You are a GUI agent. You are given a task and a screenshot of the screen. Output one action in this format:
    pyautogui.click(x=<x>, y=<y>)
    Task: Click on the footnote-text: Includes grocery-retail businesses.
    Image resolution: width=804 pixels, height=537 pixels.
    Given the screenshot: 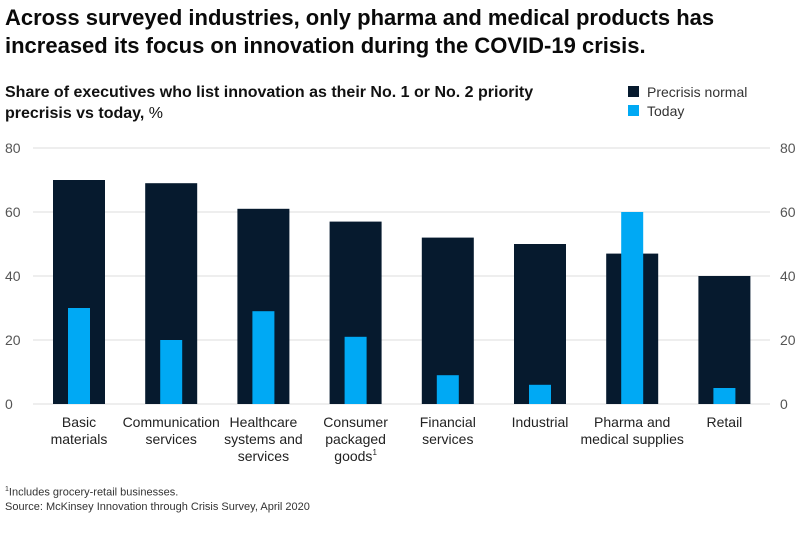 What is the action you would take?
    pyautogui.click(x=93, y=492)
    